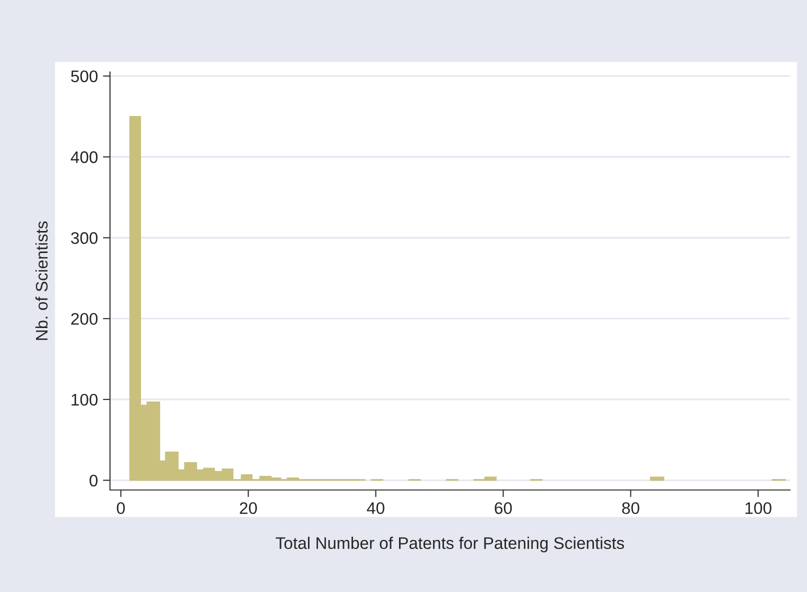 The width and height of the screenshot is (807, 592). What do you see at coordinates (120, 508) in the screenshot?
I see `x-tick-label: 0` at bounding box center [120, 508].